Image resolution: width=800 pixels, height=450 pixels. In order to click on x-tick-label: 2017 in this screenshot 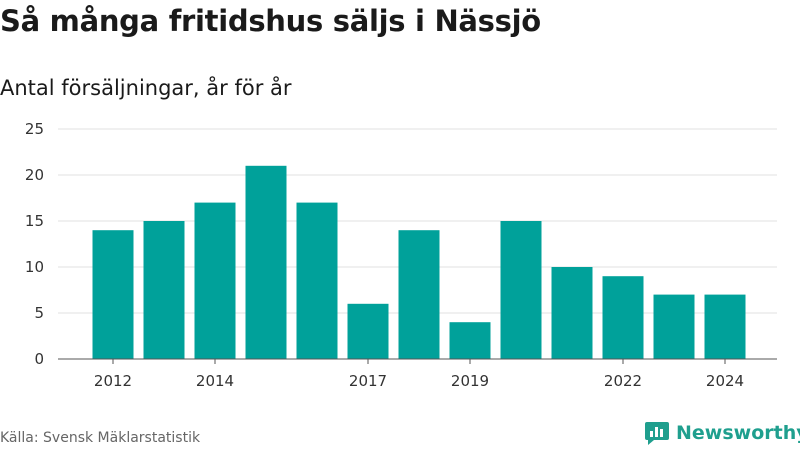, I will do `click(368, 381)`.